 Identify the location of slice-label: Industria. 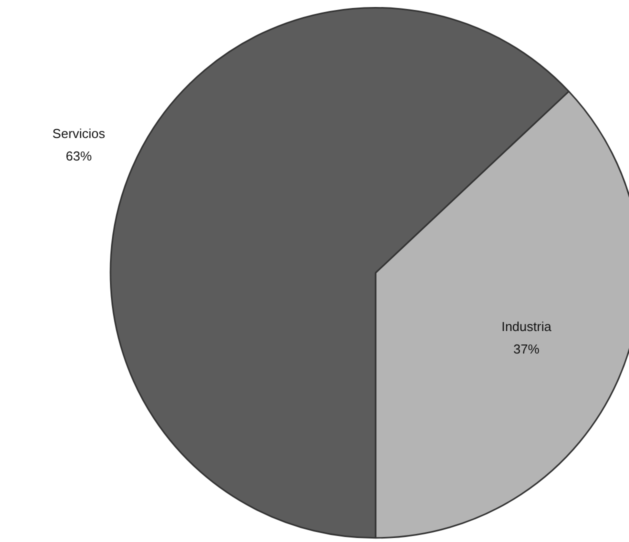
(526, 326).